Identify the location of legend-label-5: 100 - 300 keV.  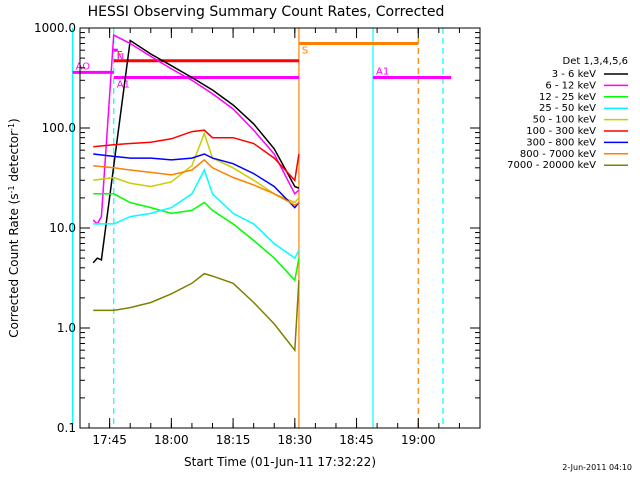
(561, 131).